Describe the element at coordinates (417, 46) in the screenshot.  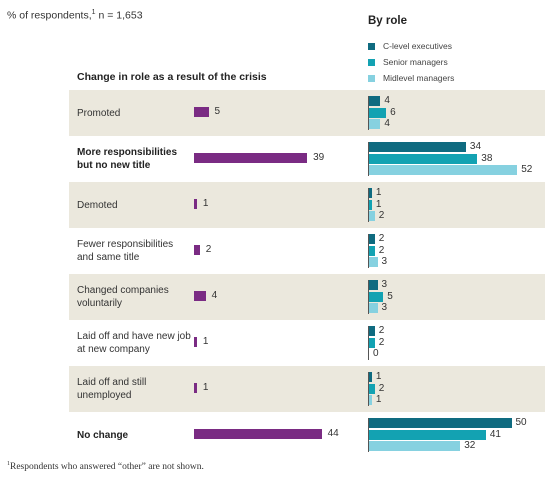
I see `legend-label: C-level executives` at that location.